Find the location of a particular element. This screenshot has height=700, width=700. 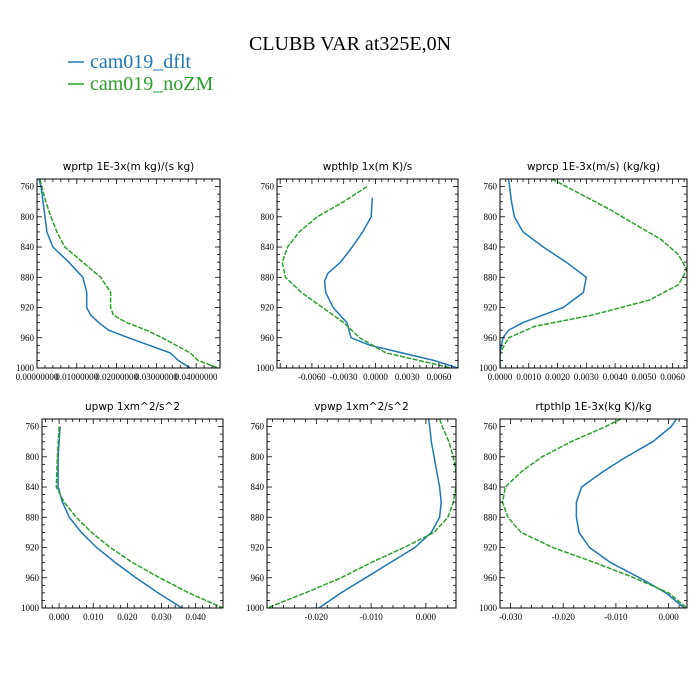

legend-label-1: cam019_dflt is located at coordinates (141, 62).